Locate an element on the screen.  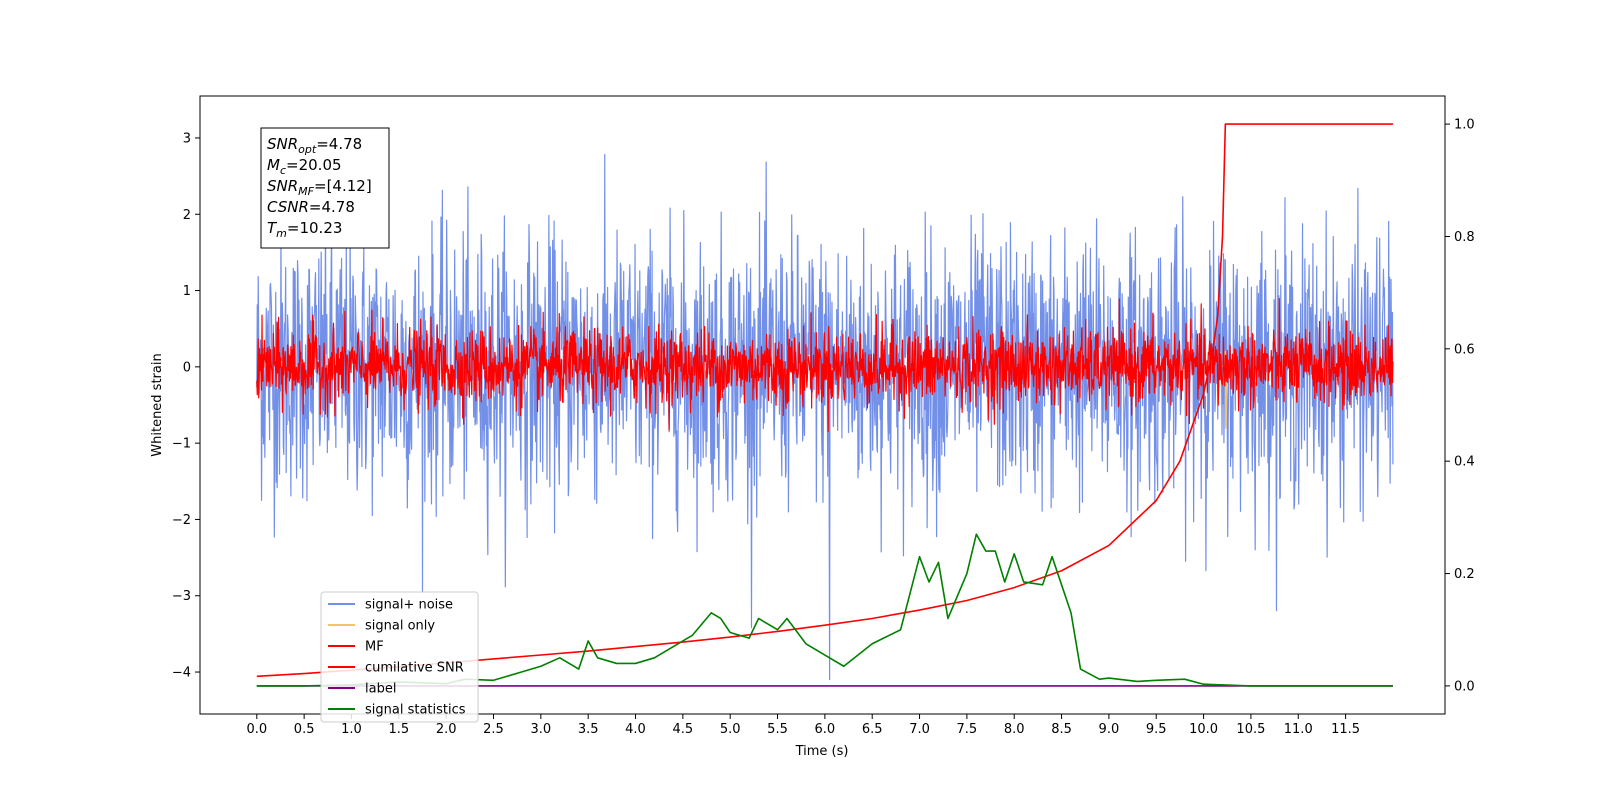
x-tick-label: 3.5 is located at coordinates (588, 729).